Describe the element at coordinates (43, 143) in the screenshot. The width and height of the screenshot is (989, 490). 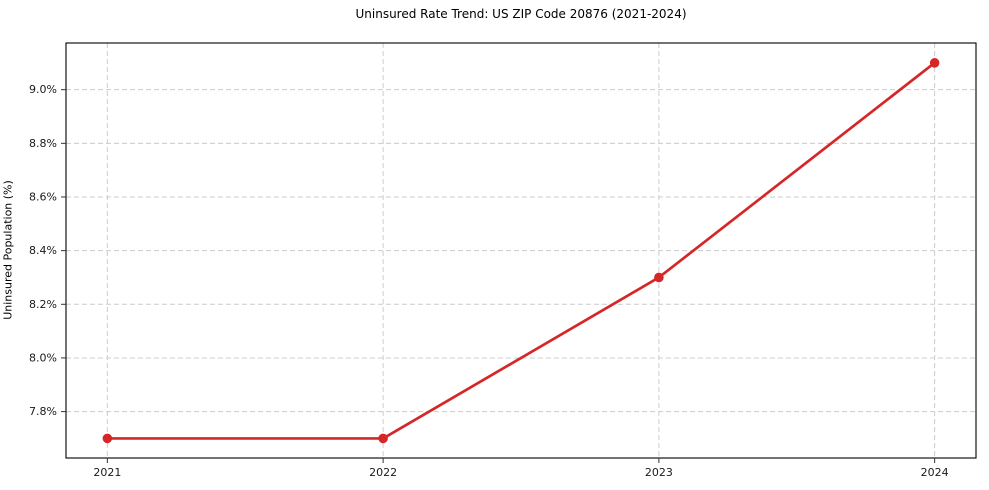
I see `y-tick-label: 8.8%` at that location.